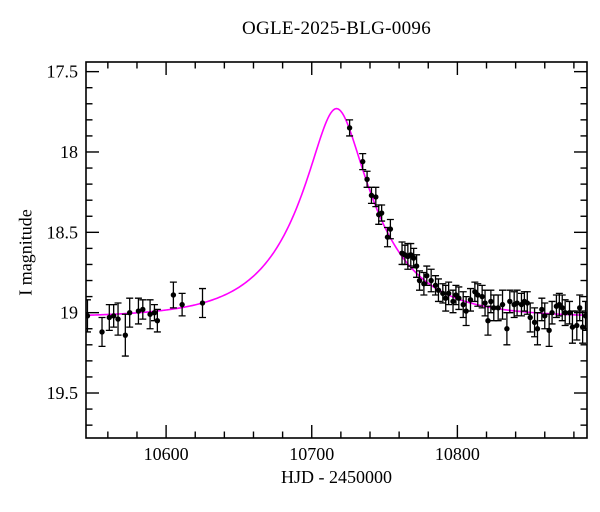  Describe the element at coordinates (336, 477) in the screenshot. I see `x-axis-label: HJD - 2450000` at that location.